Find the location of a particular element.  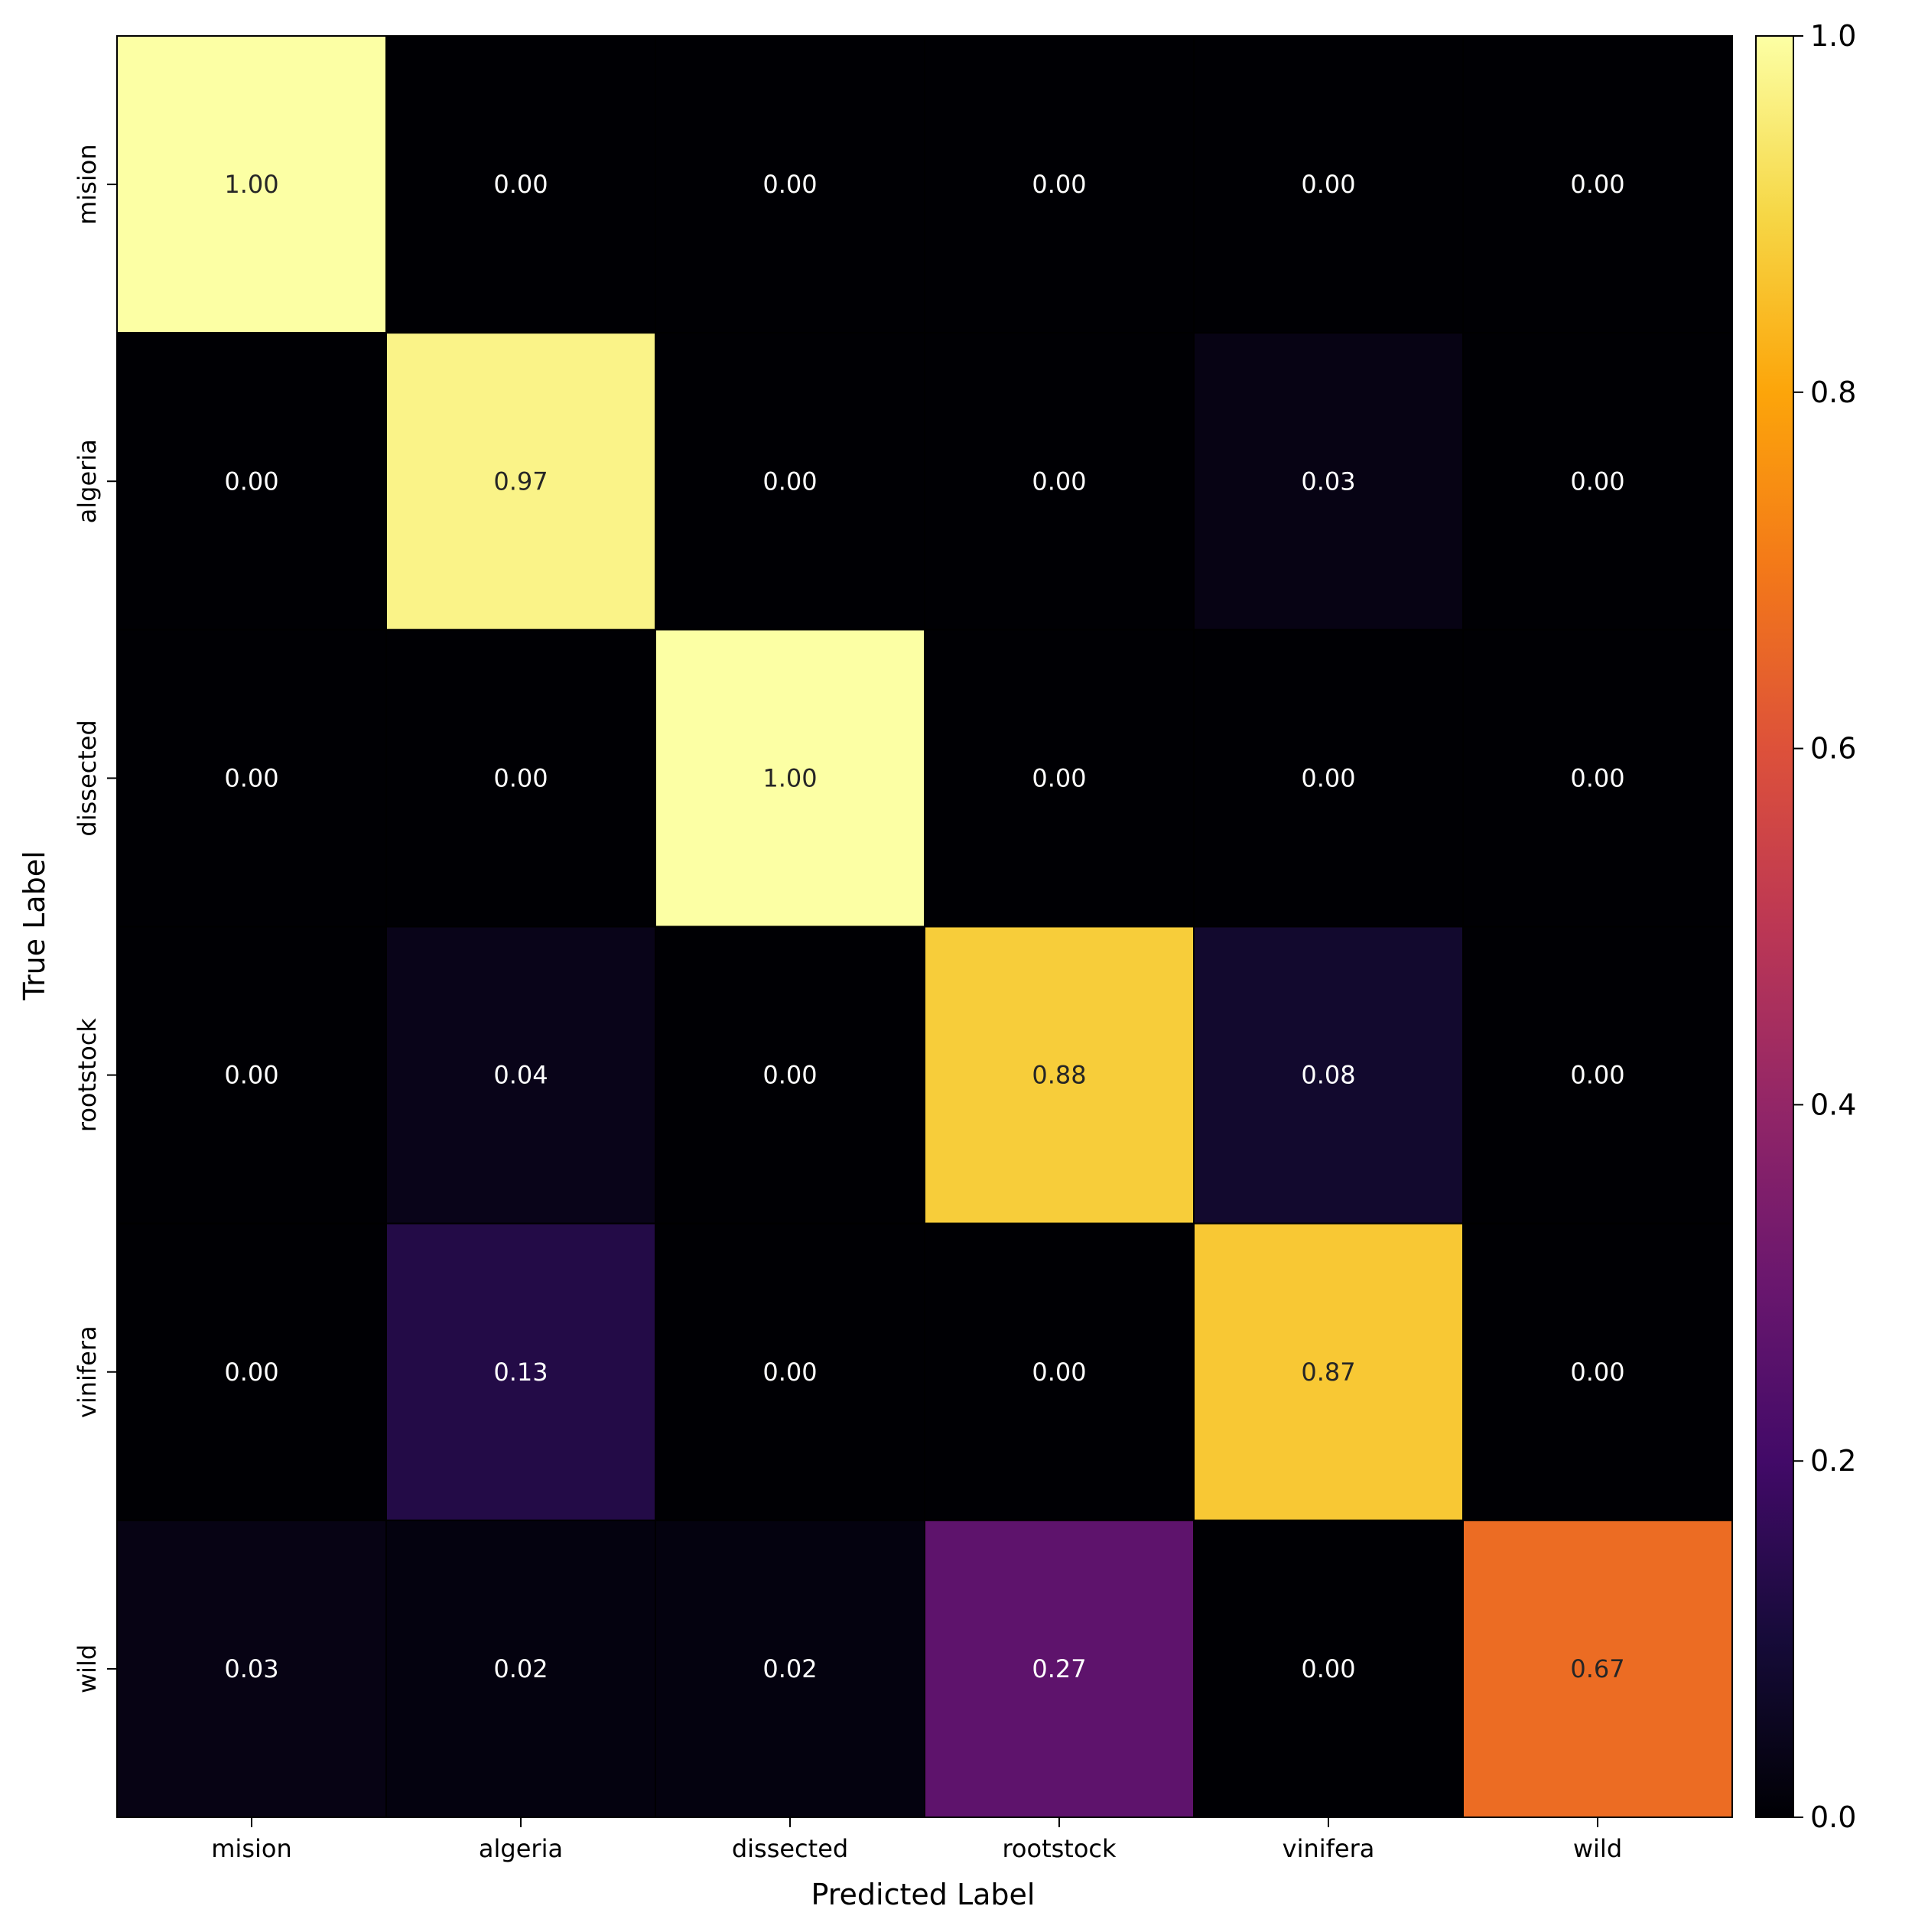

cell-value-label-2-1: 0.00 is located at coordinates (520, 777).